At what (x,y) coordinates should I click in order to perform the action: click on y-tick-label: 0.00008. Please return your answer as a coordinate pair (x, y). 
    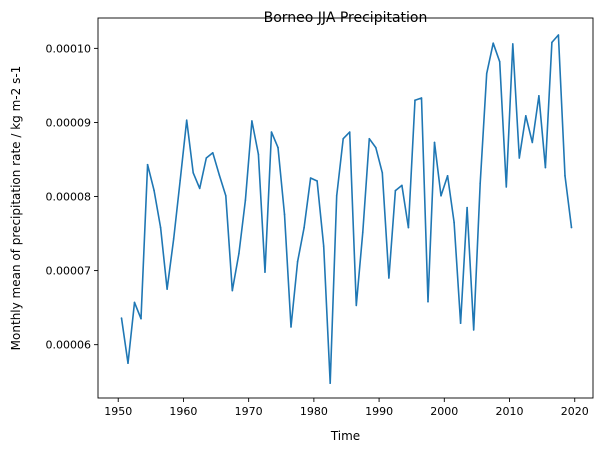
    Looking at the image, I should click on (69, 197).